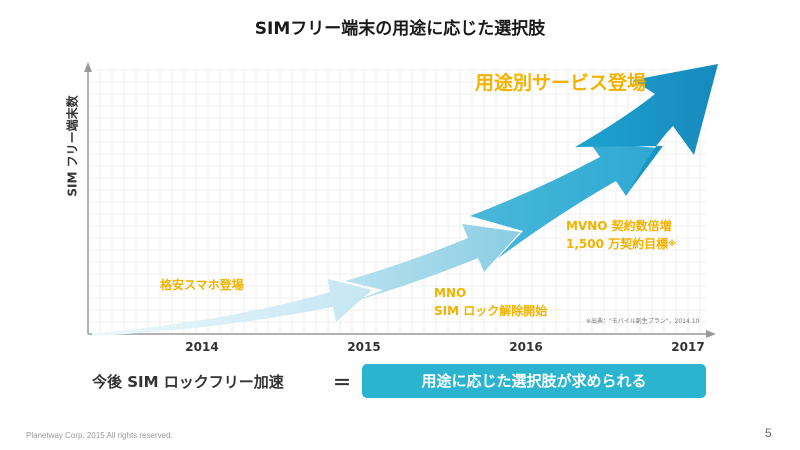  I want to click on stage3-label-line1: MVNO 契約数倍増, so click(619, 226).